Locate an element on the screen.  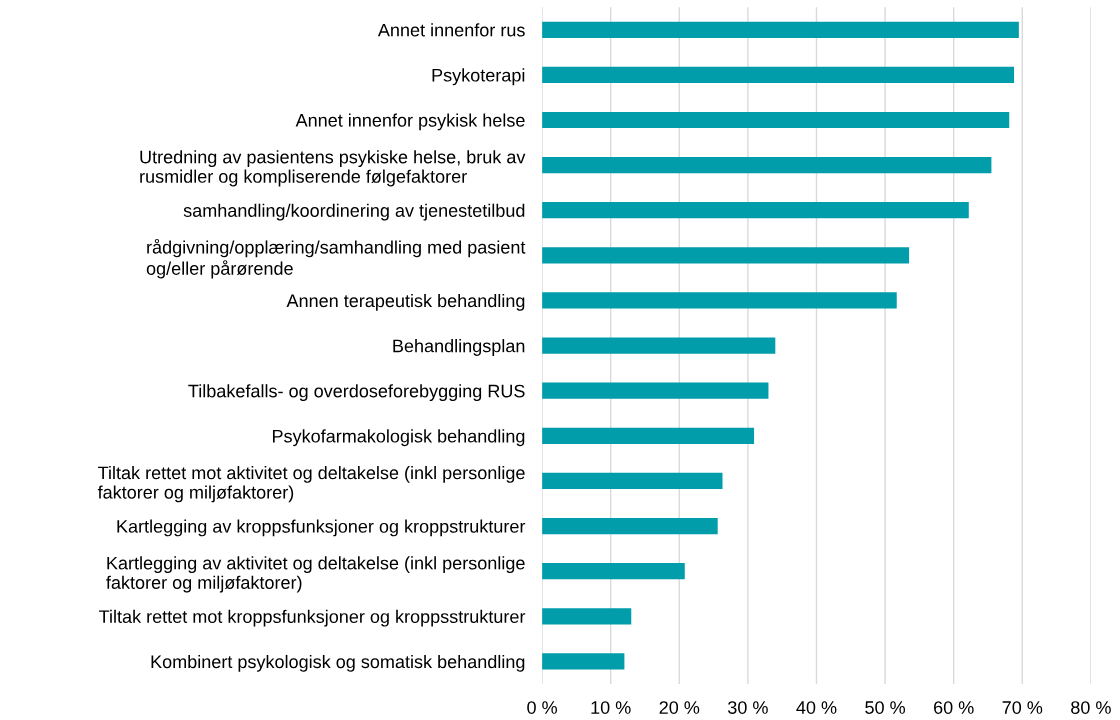
x-tick-label: 40 % is located at coordinates (816, 707).